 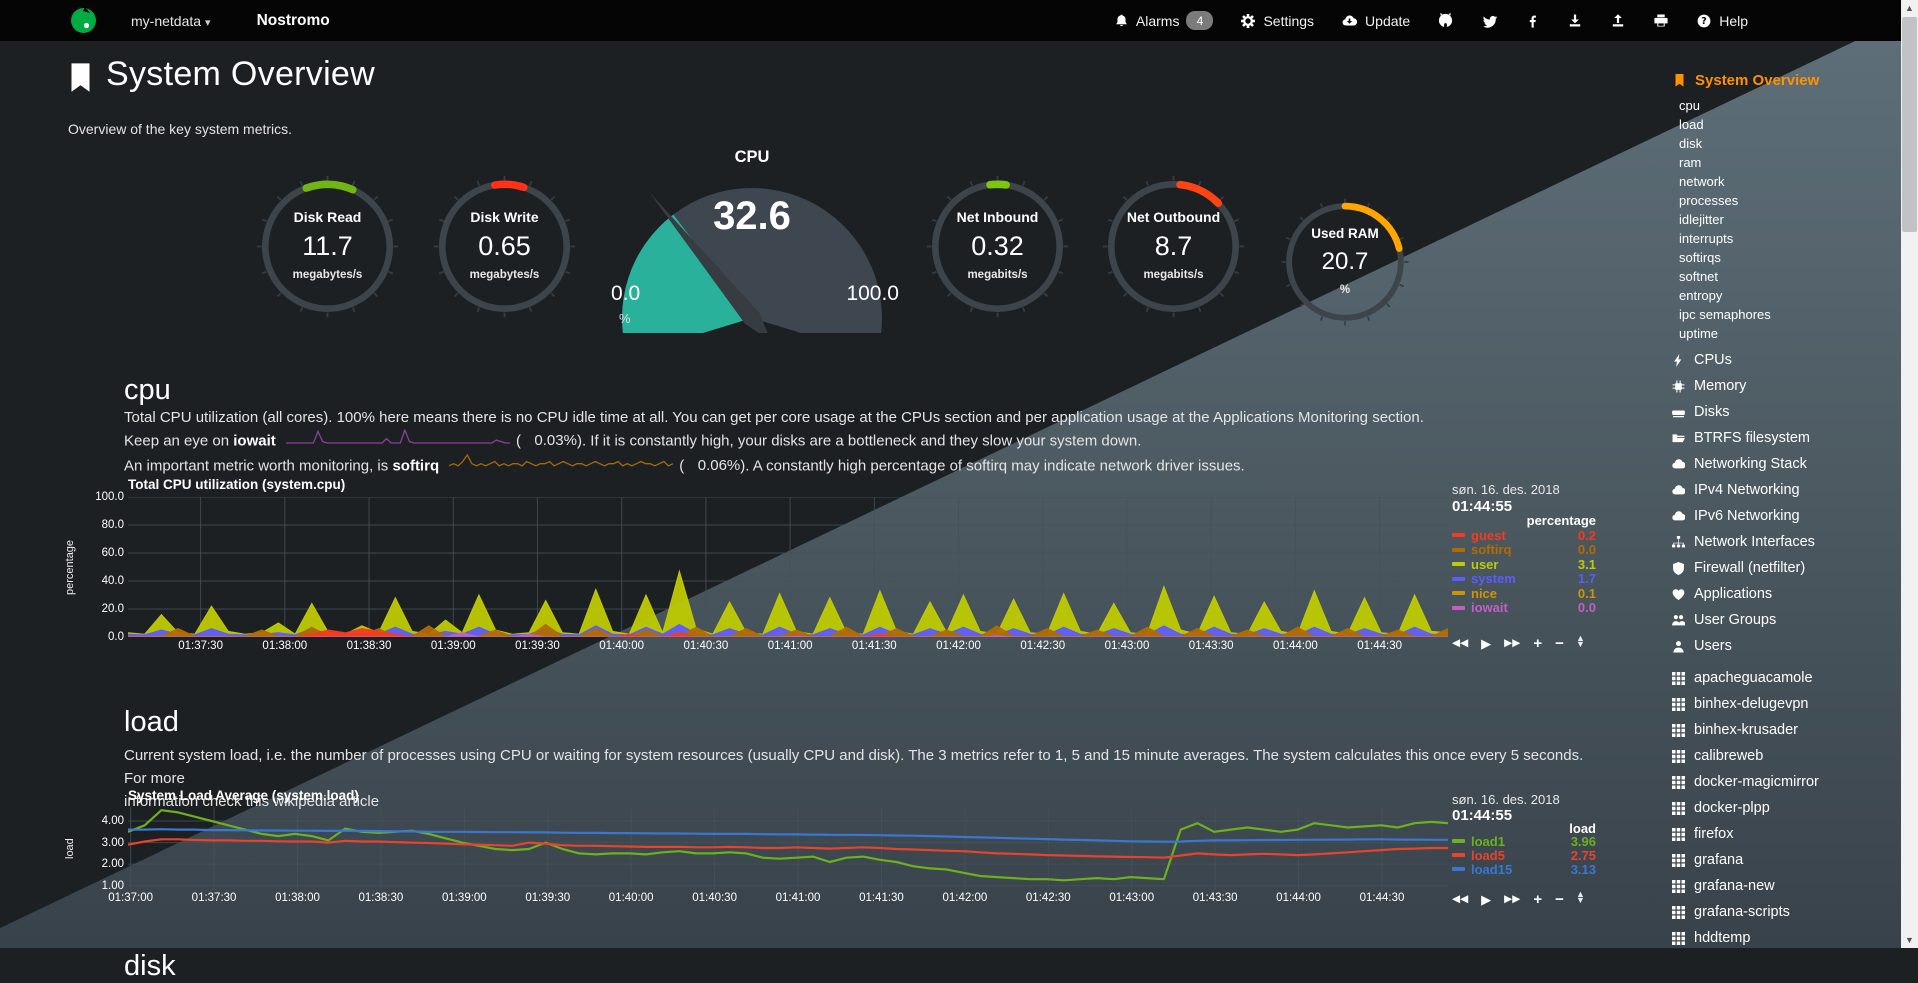 I want to click on th-icon, so click(x=1678, y=678).